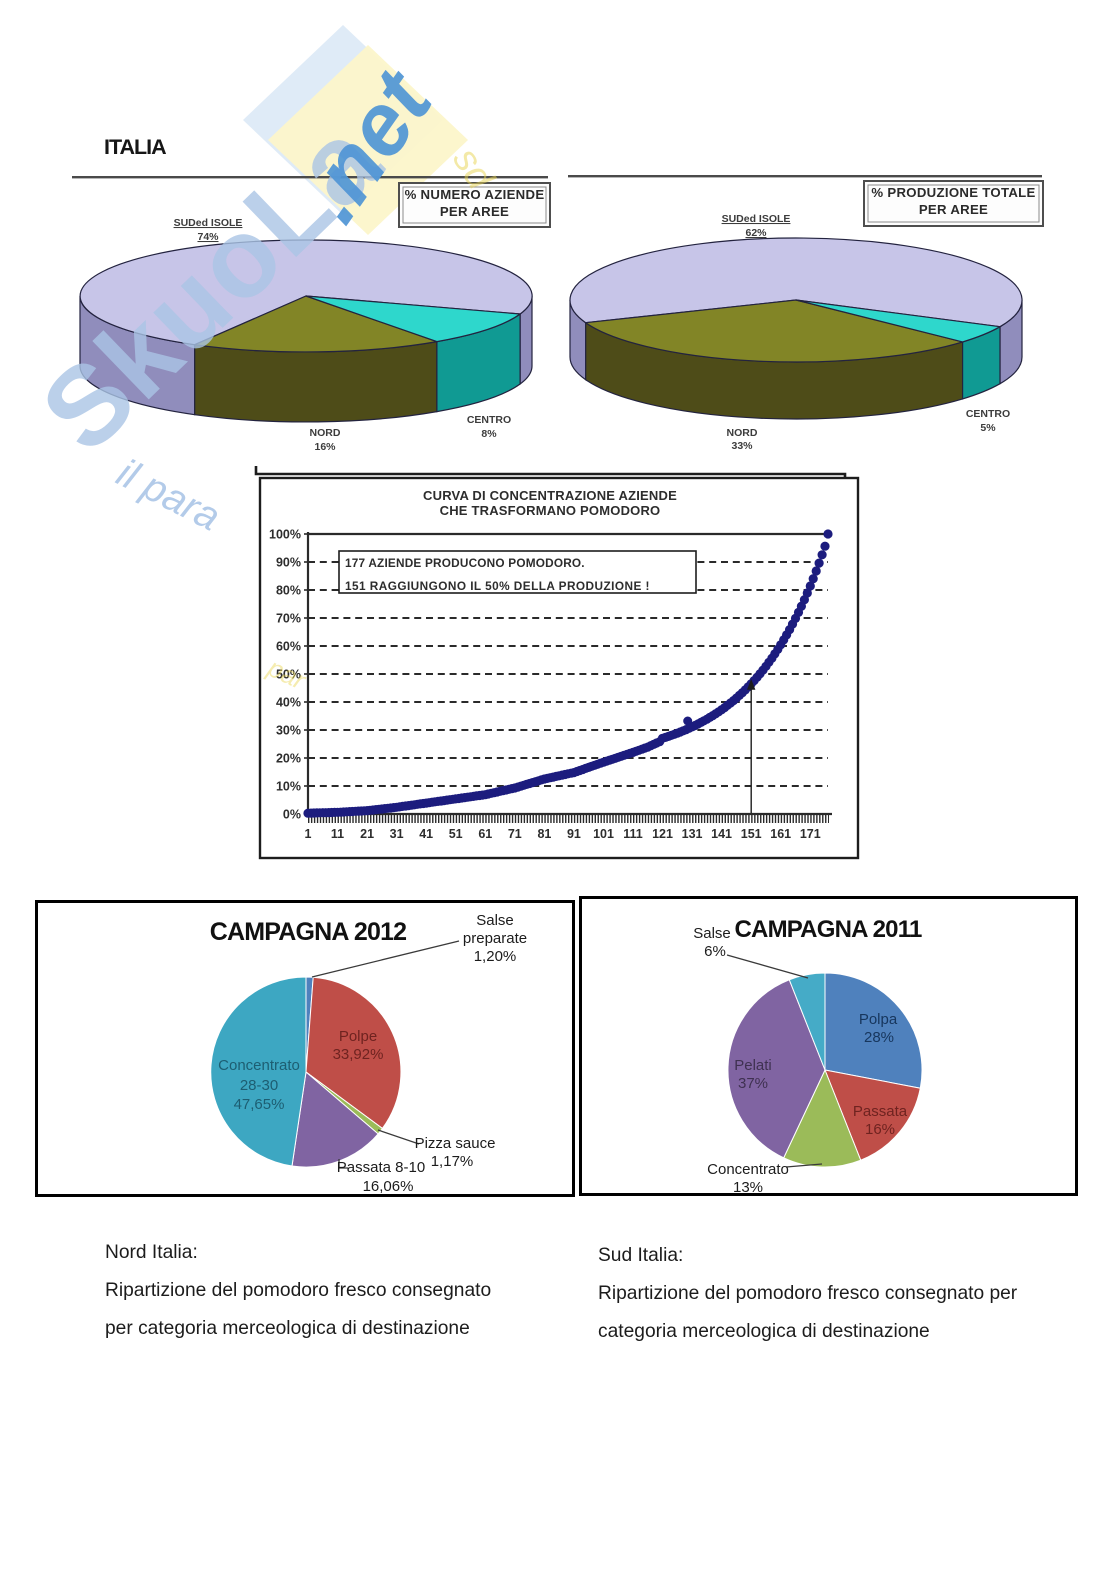 The height and width of the screenshot is (1583, 1116). What do you see at coordinates (288, 787) in the screenshot?
I see `svg-text: 10%` at bounding box center [288, 787].